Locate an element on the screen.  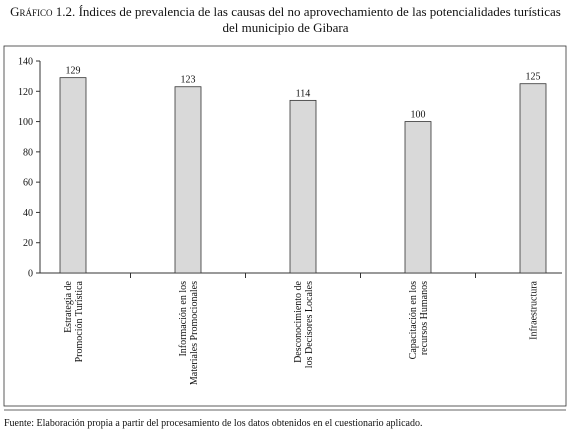
y-tick-label: 80 is located at coordinates (28, 152).